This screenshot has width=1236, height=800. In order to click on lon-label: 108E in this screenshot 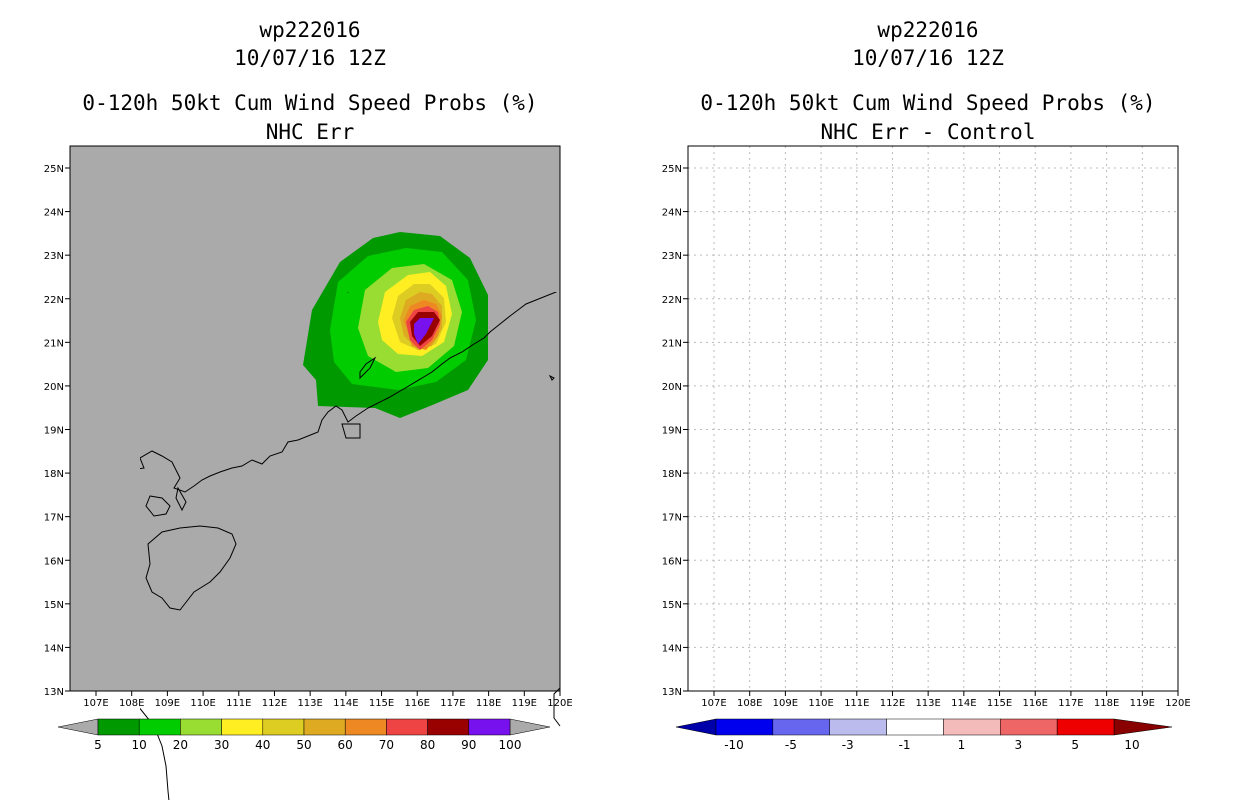, I will do `click(749, 703)`.